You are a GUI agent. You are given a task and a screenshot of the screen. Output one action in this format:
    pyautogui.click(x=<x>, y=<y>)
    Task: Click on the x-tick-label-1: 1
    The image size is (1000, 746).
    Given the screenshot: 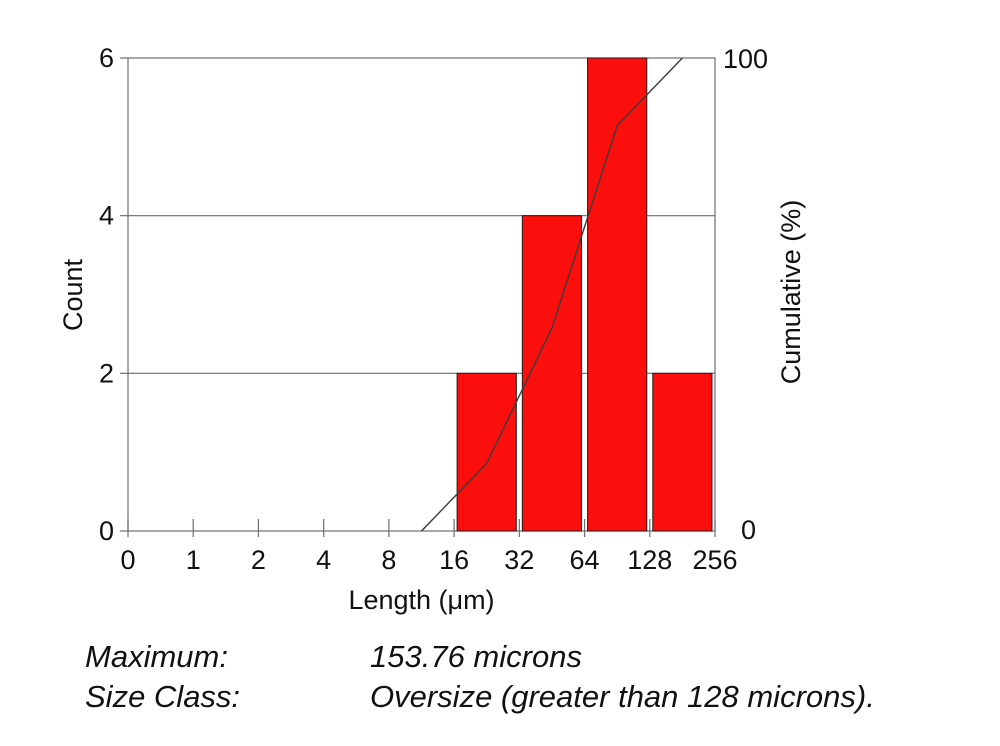 What is the action you would take?
    pyautogui.click(x=193, y=560)
    